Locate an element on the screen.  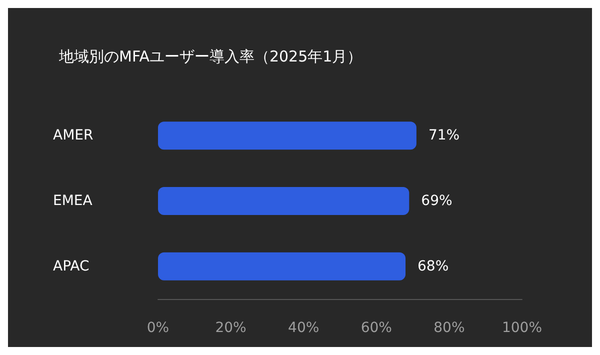
x-tick-label: 40% is located at coordinates (304, 328).